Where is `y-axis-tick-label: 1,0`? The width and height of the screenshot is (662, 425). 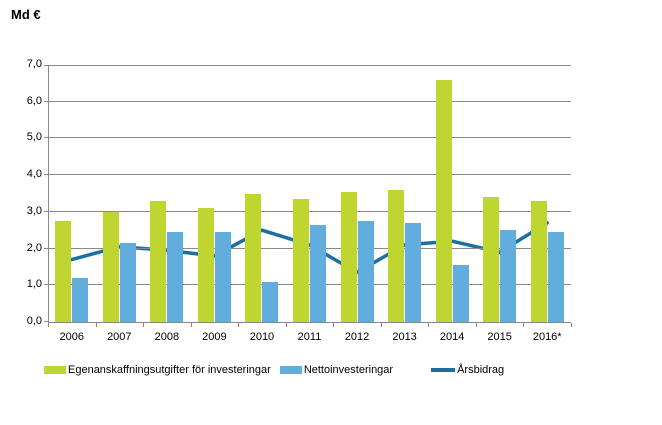
y-axis-tick-label: 1,0 is located at coordinates (34, 284).